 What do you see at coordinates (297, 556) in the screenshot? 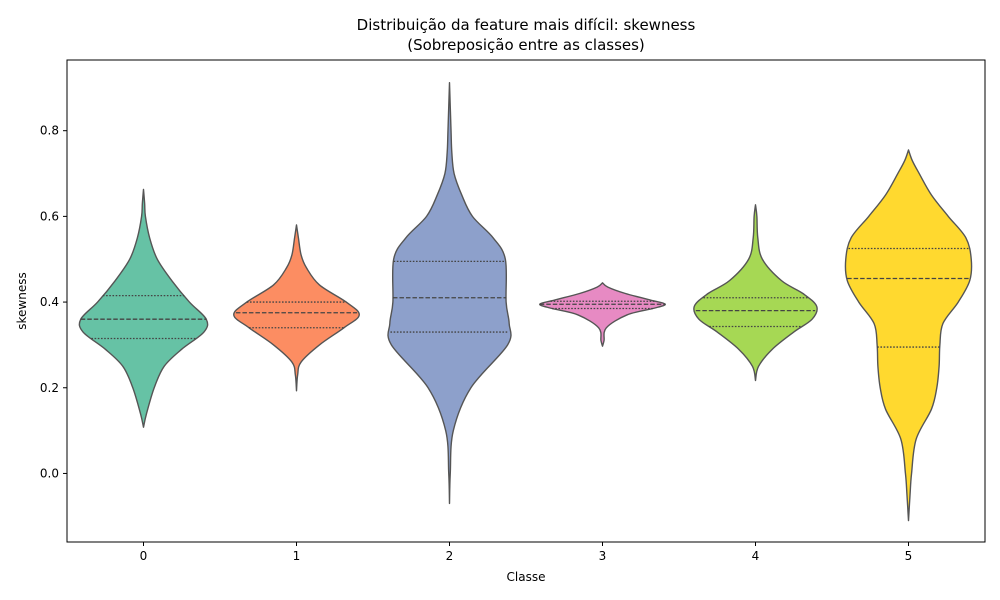
I see `x-tick-label: 1` at bounding box center [297, 556].